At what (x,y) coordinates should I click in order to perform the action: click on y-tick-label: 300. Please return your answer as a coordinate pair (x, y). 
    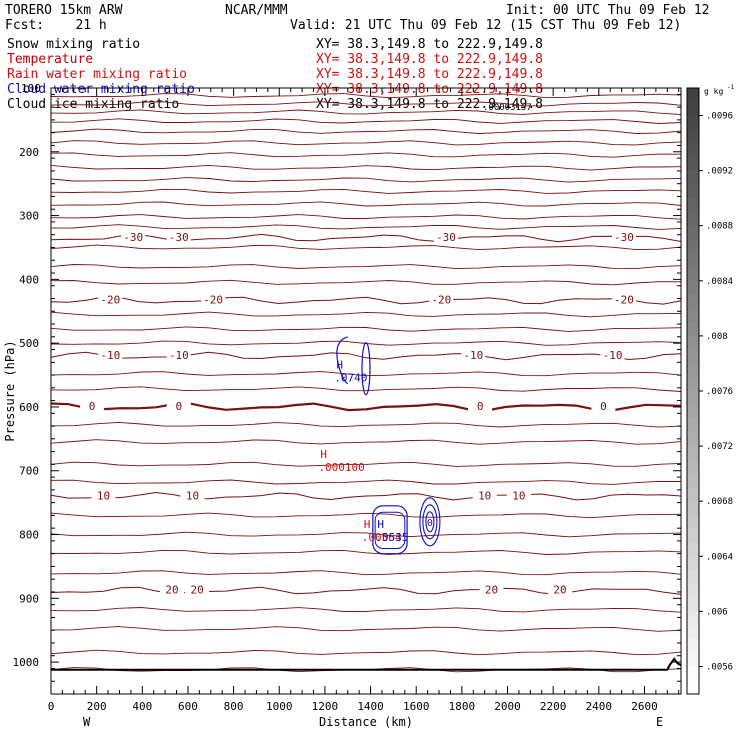
    Looking at the image, I should click on (29, 216).